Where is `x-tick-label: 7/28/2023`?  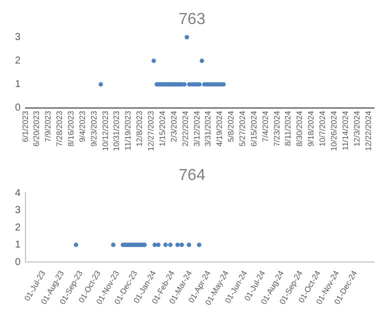
x-tick-label: 7/28/2023 is located at coordinates (59, 128).